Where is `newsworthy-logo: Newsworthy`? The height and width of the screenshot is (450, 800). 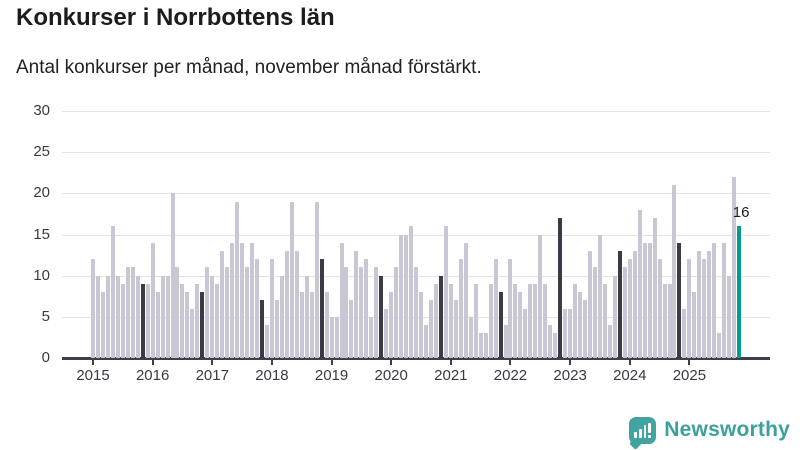
newsworthy-logo: Newsworthy is located at coordinates (709, 430).